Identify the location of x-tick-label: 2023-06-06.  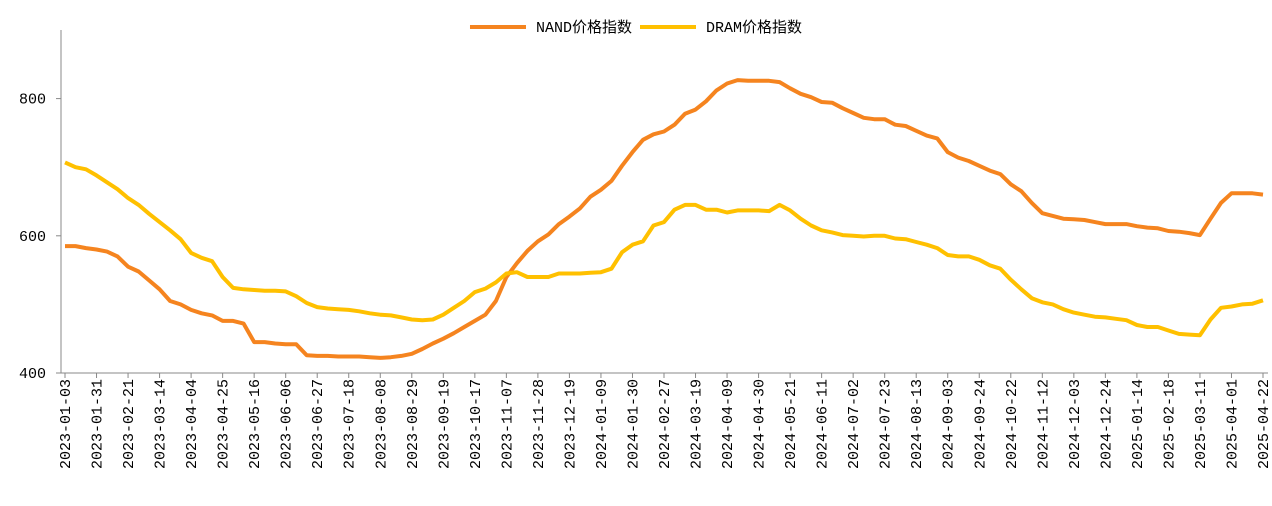
(287, 424).